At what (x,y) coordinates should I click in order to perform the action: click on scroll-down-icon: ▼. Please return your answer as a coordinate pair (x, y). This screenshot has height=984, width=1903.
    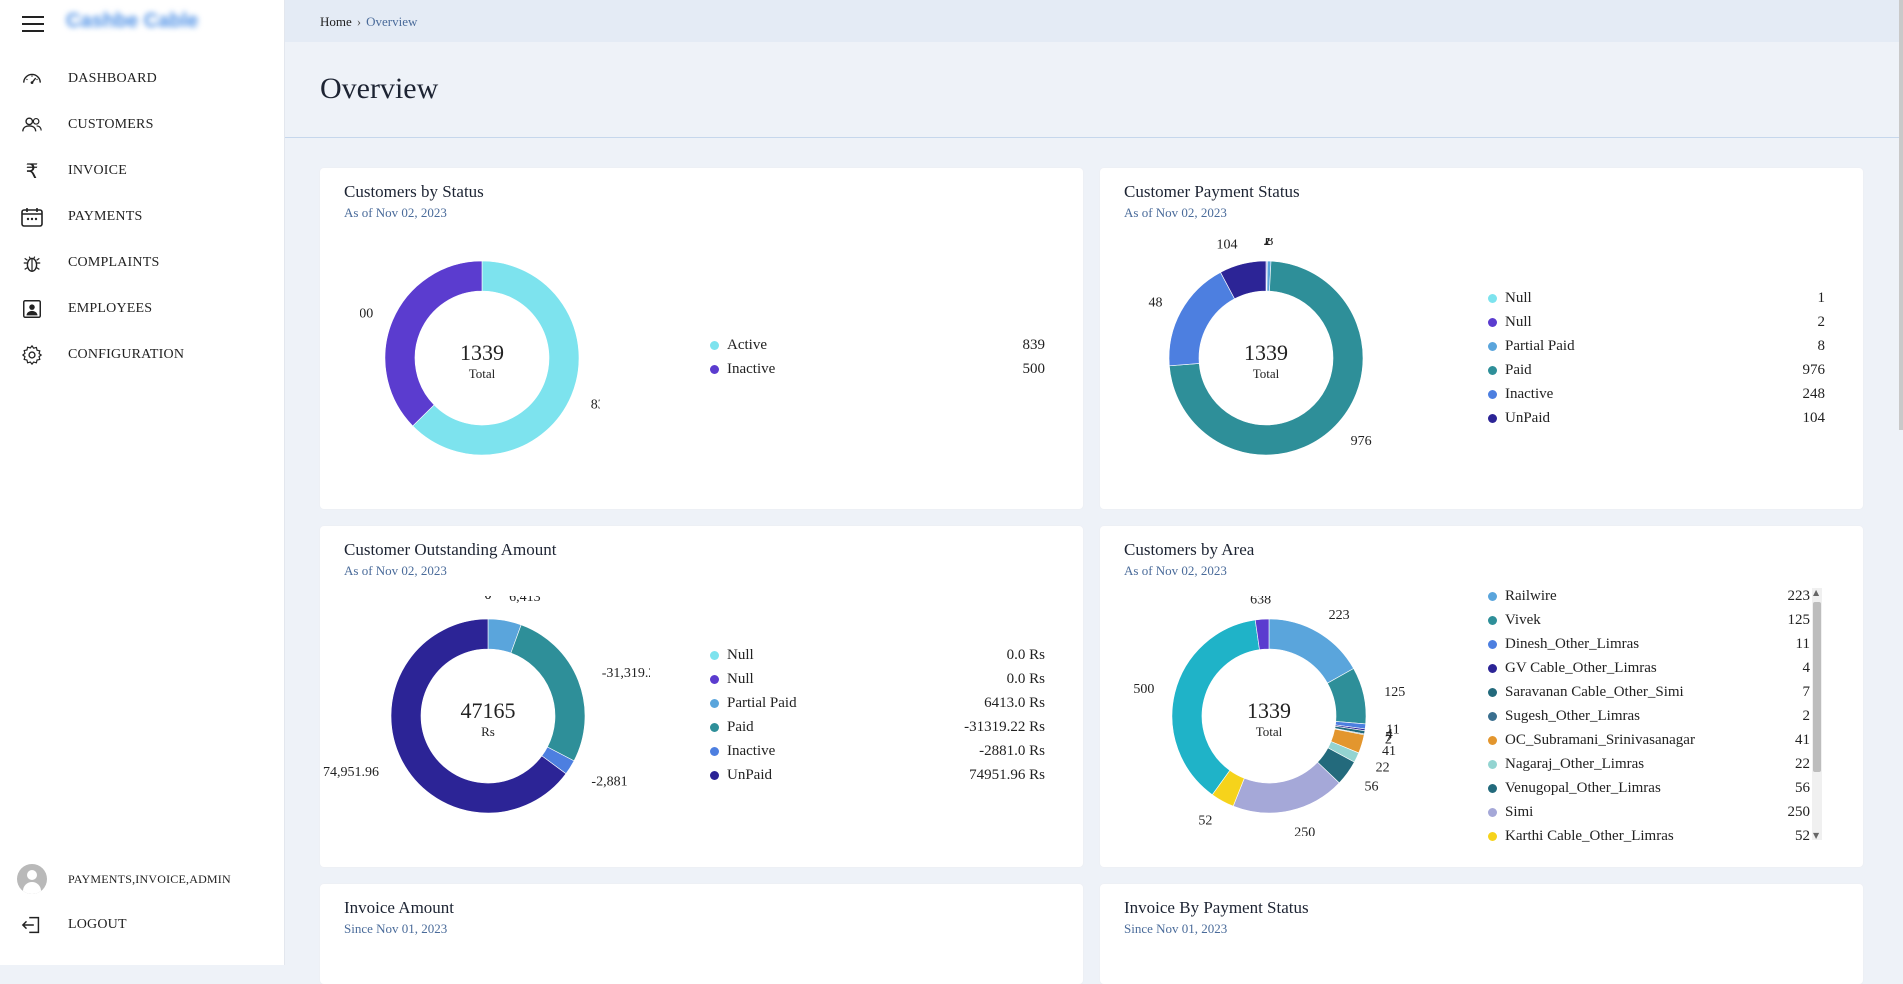
    Looking at the image, I should click on (1816, 835).